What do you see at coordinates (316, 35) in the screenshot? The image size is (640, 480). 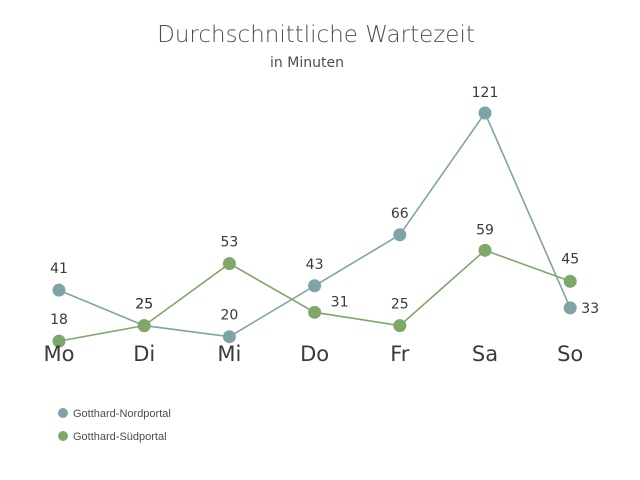 I see `chart-title: Durchschnittliche Wartezeit` at bounding box center [316, 35].